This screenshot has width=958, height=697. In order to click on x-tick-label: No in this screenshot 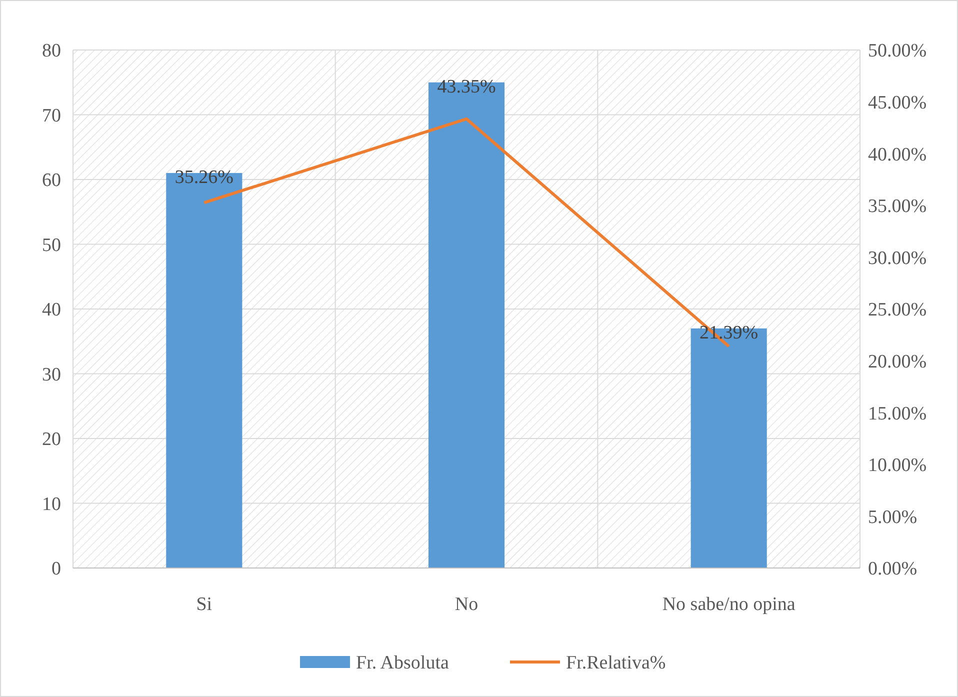, I will do `click(466, 604)`.